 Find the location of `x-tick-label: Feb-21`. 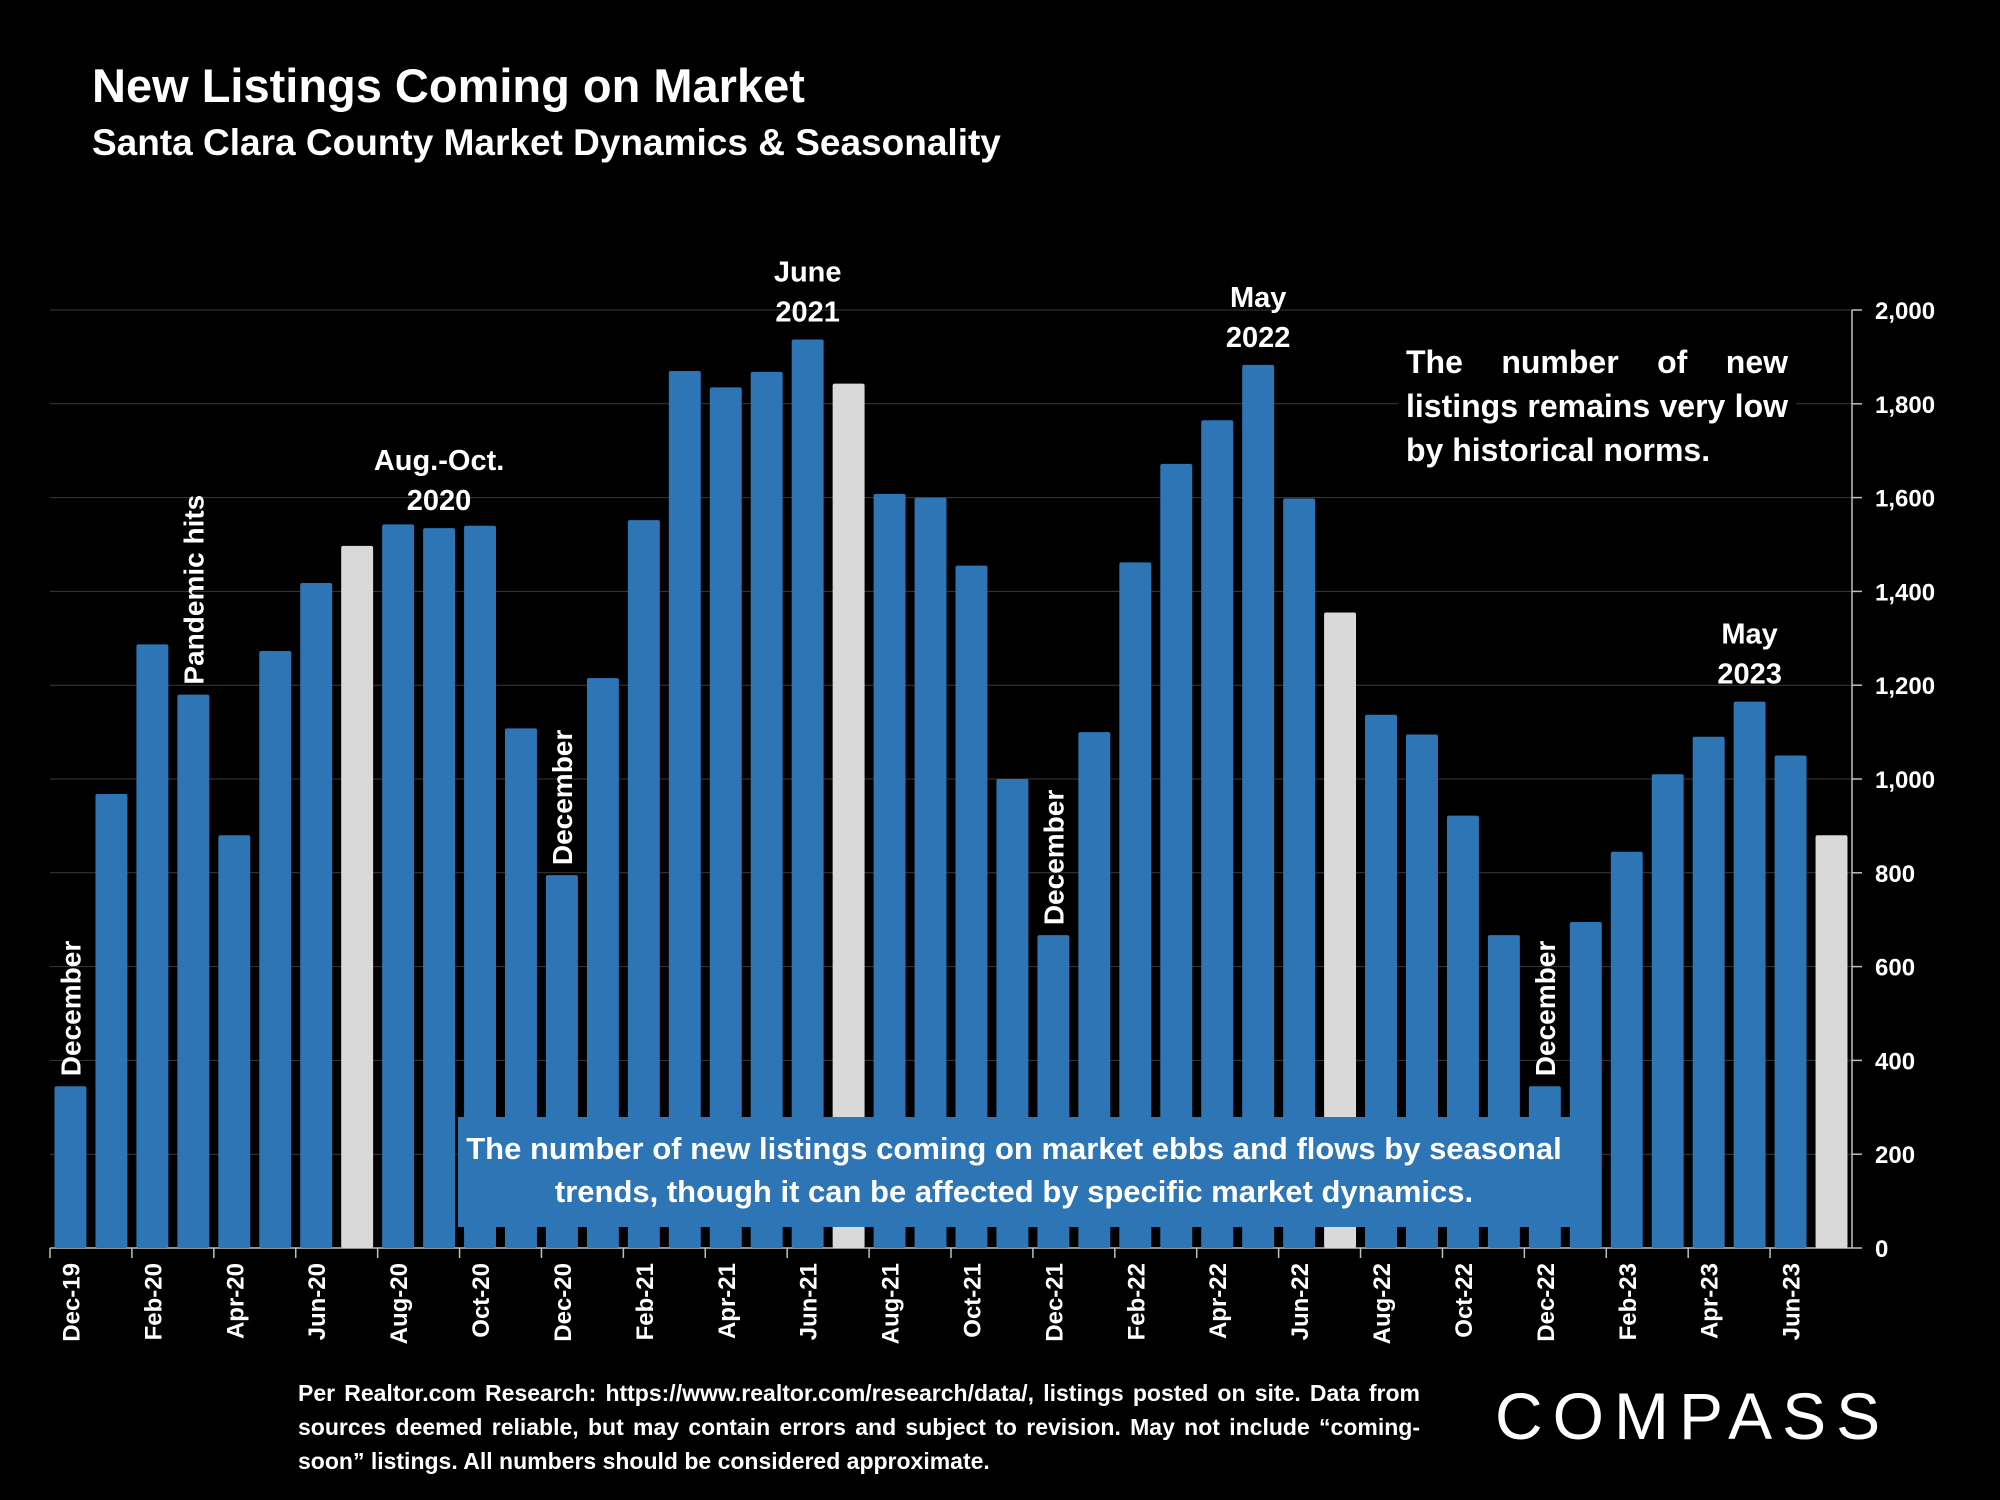

x-tick-label: Feb-21 is located at coordinates (645, 1301).